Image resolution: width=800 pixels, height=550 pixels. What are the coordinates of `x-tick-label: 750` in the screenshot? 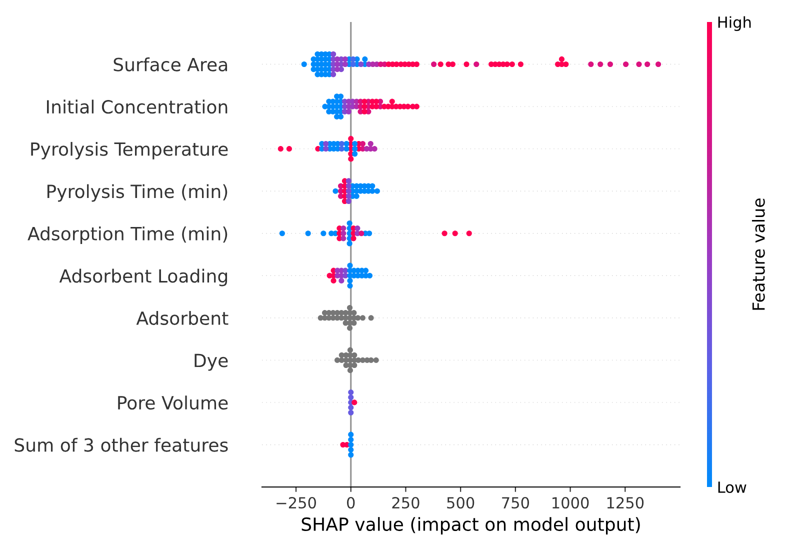 It's located at (515, 502).